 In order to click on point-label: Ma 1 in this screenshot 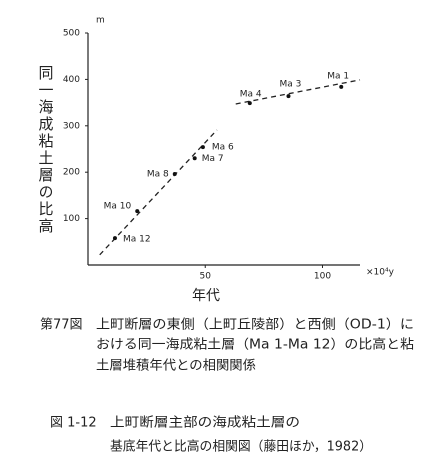, I will do `click(338, 76)`.